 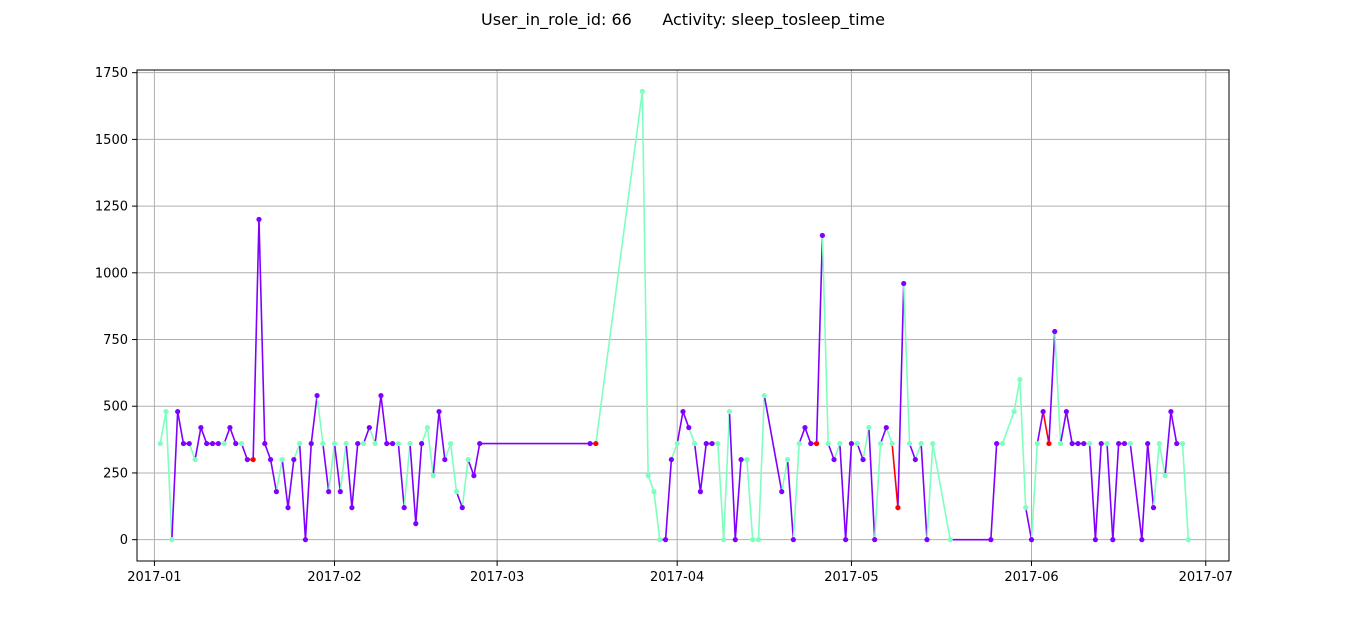 I want to click on y-tick-label: 1000, so click(x=111, y=273).